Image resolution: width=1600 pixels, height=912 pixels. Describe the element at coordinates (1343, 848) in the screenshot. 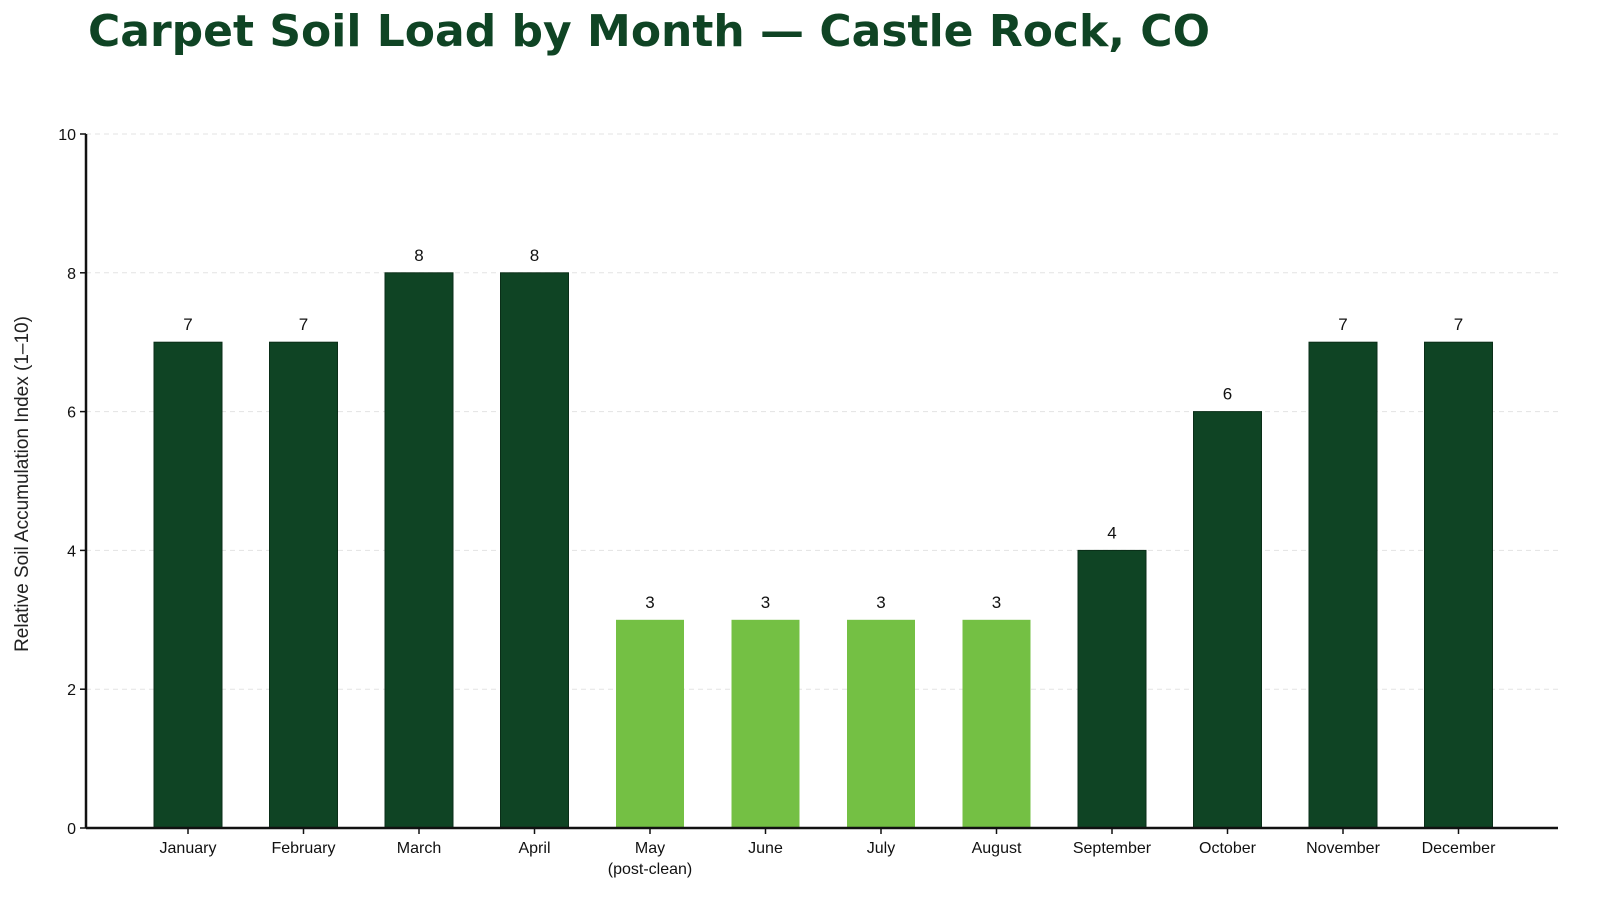

I see `x-tick-label: November` at that location.